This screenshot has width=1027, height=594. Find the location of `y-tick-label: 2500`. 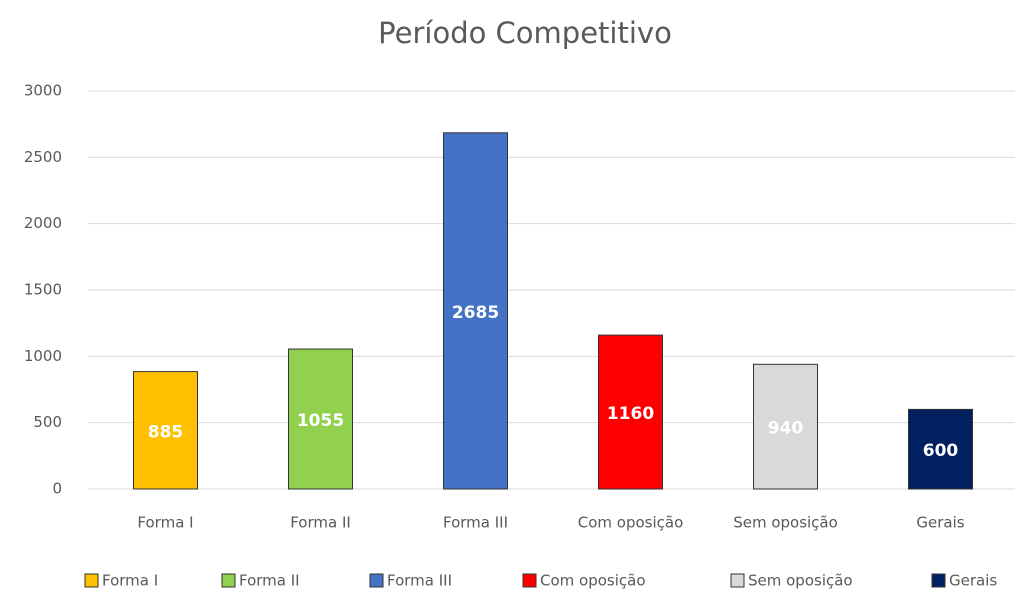

y-tick-label: 2500 is located at coordinates (43, 157).